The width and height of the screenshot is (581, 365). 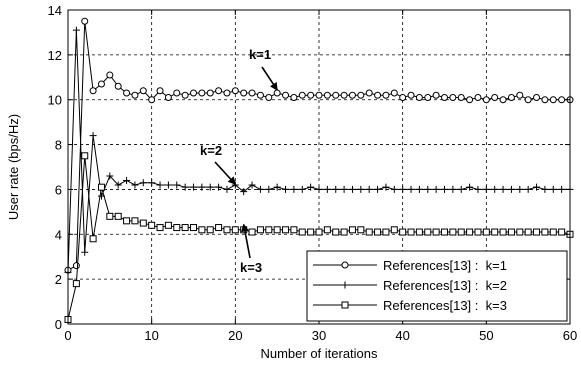 I want to click on y-tick-label: 14, so click(x=55, y=10).